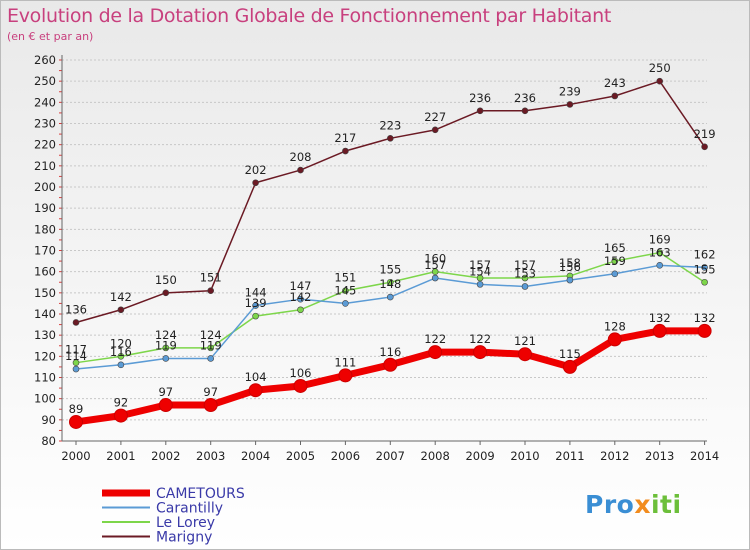 The width and height of the screenshot is (750, 550). What do you see at coordinates (570, 354) in the screenshot?
I see `data-label: 115` at bounding box center [570, 354].